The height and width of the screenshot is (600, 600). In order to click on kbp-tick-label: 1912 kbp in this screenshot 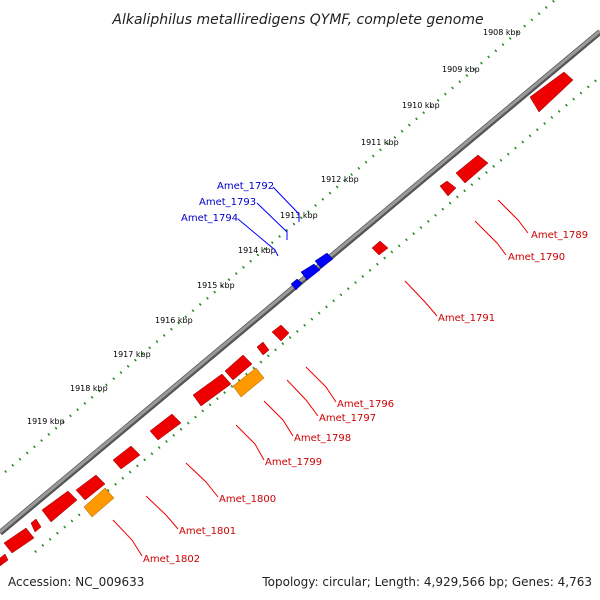, I will do `click(340, 179)`.